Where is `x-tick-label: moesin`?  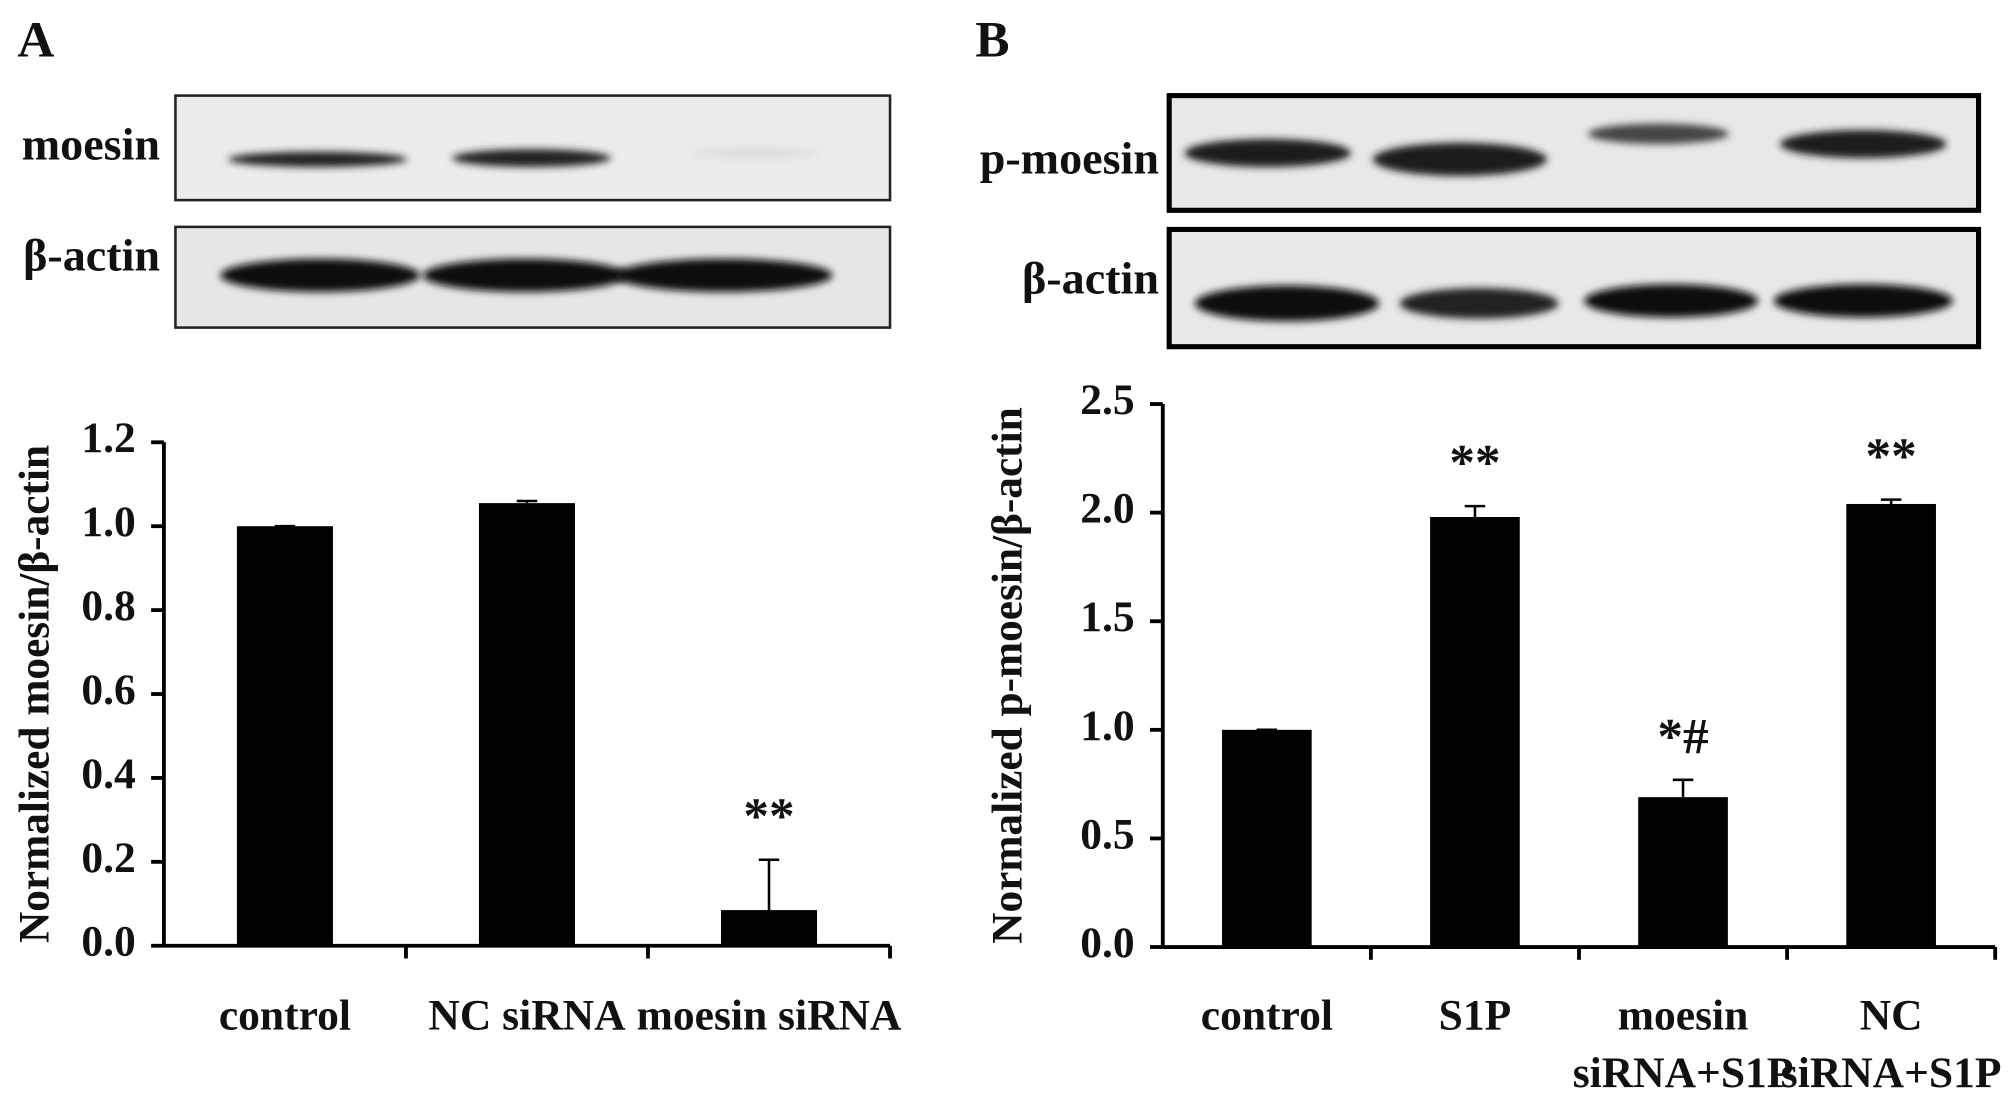 x-tick-label: moesin is located at coordinates (1683, 1016).